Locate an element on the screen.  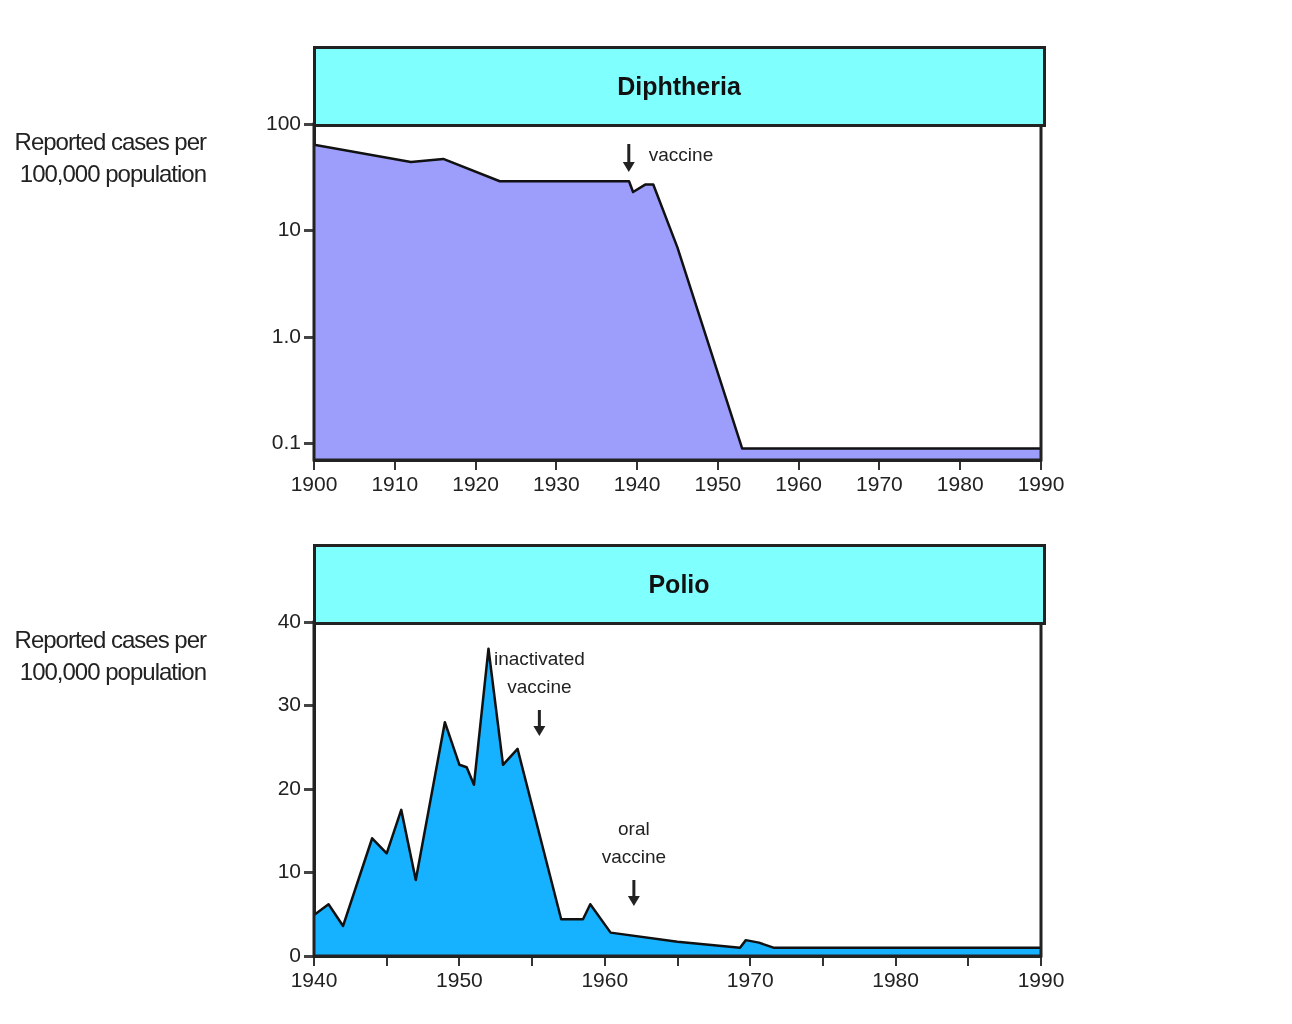
x-tick-label: 1910 is located at coordinates (395, 484).